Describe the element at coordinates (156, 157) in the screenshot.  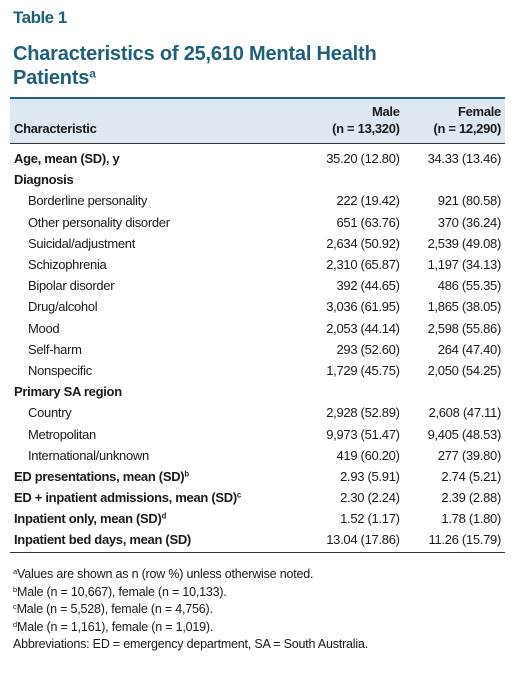
I see `row-label: Age, mean (SD), y` at that location.